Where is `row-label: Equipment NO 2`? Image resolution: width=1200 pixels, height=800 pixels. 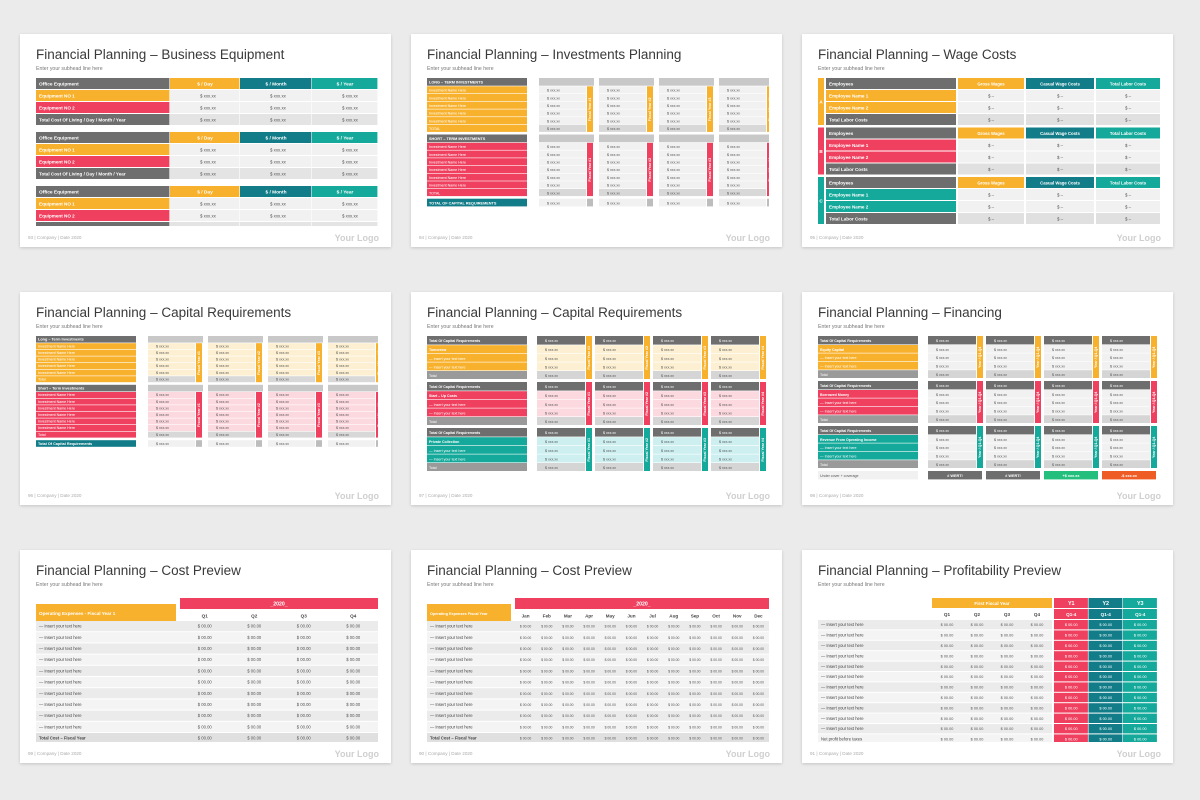
row-label: Equipment NO 2 is located at coordinates (57, 162).